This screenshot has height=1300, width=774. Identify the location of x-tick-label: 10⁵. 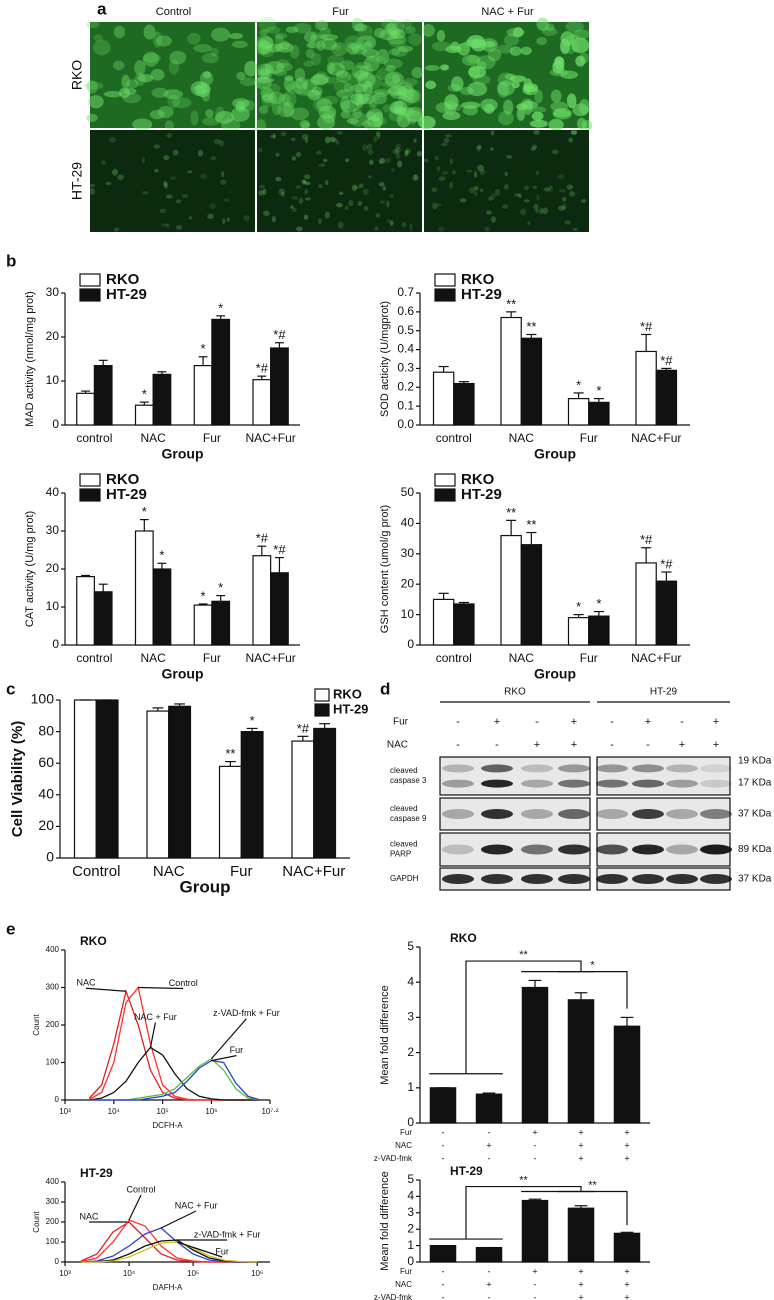
(193, 1273).